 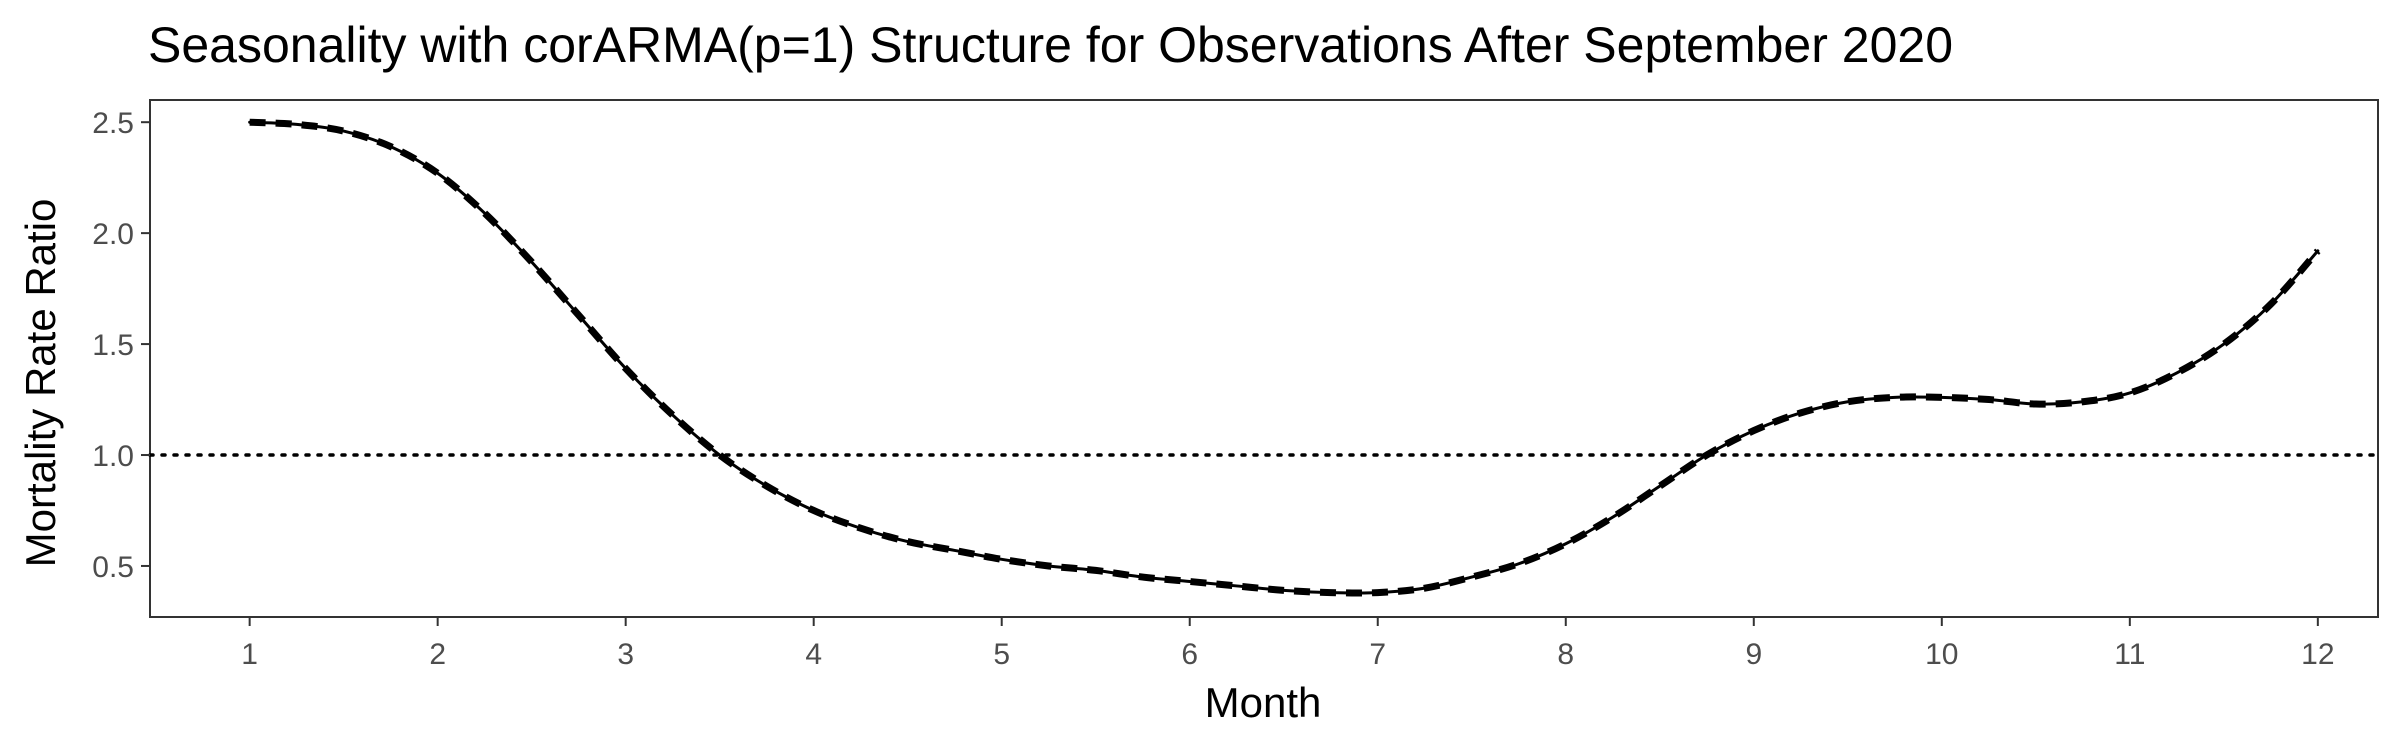 What do you see at coordinates (813, 654) in the screenshot?
I see `x-tick-label: 4` at bounding box center [813, 654].